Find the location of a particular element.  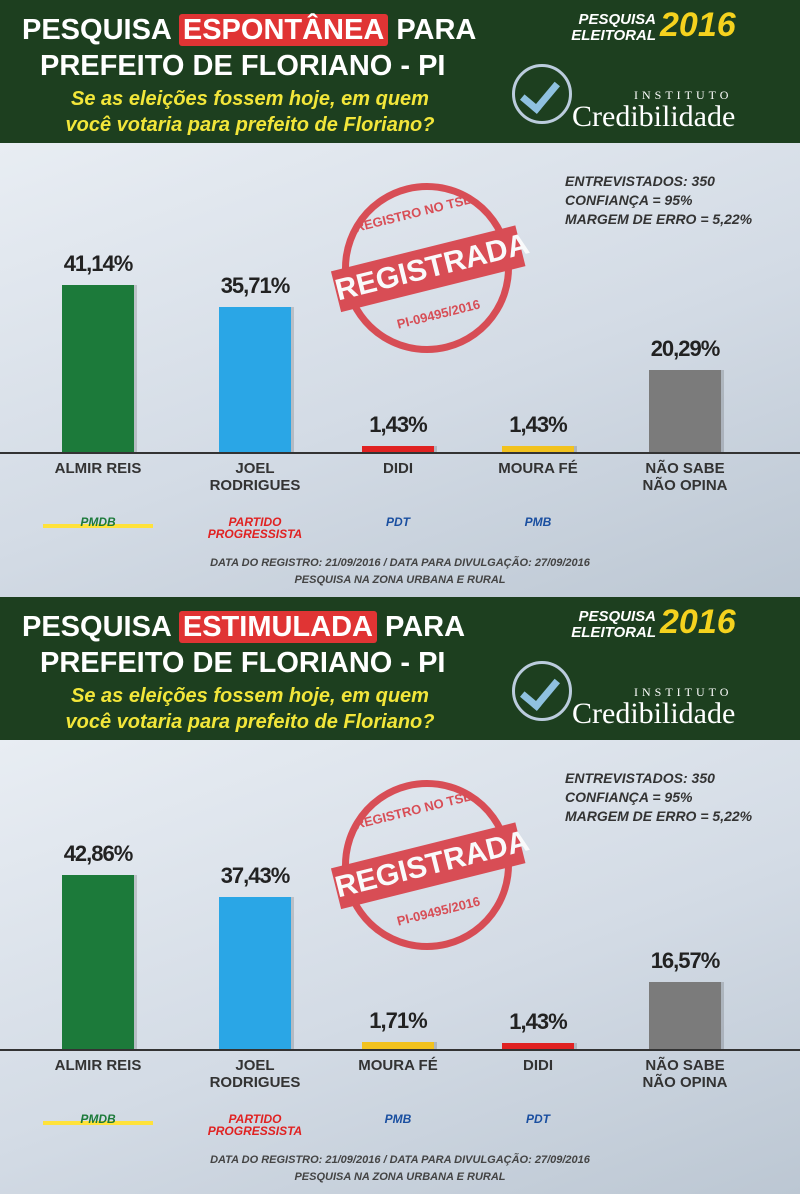

value-label: 16,57% is located at coordinates (685, 960).